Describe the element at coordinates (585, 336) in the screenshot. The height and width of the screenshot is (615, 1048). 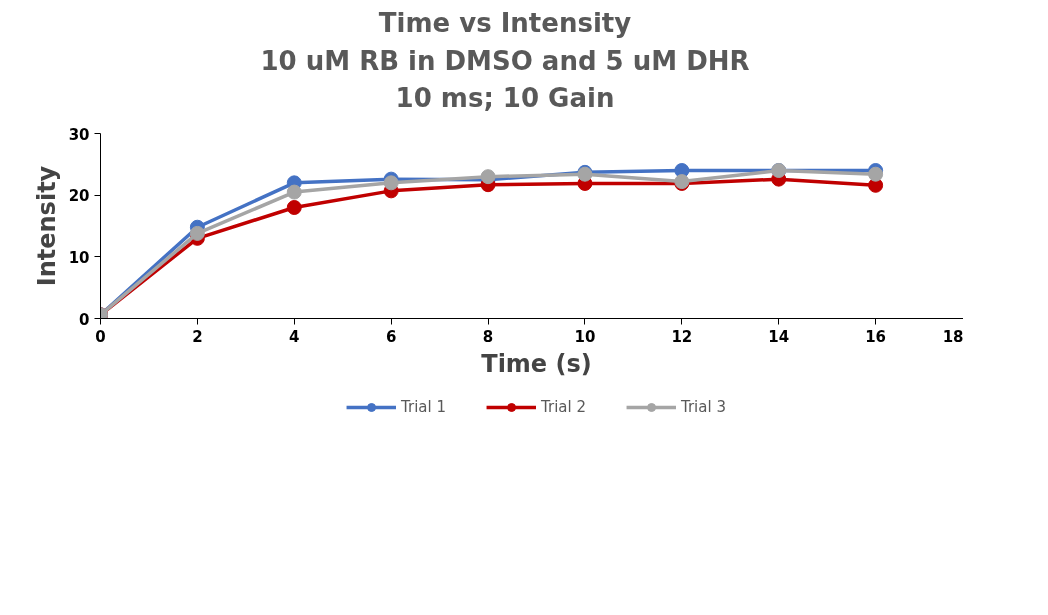
I see `x-tick-label: 10` at that location.